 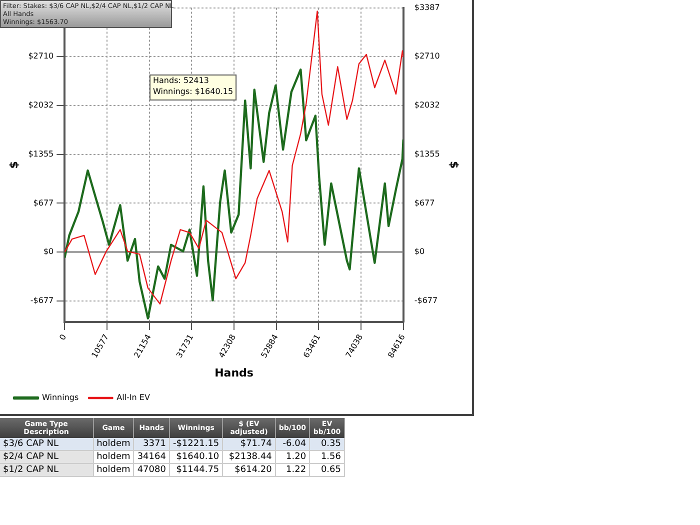 What do you see at coordinates (427, 105) in the screenshot?
I see `y2-tick-label: $2032` at bounding box center [427, 105].